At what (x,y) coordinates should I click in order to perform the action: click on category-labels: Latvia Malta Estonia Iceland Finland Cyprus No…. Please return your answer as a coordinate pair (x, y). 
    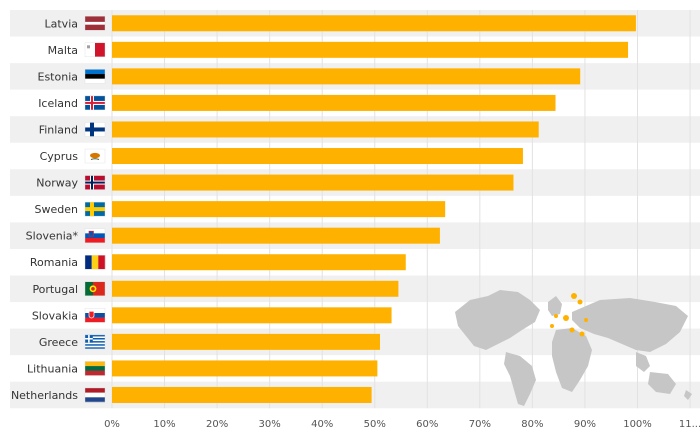
    Looking at the image, I should click on (45, 209).